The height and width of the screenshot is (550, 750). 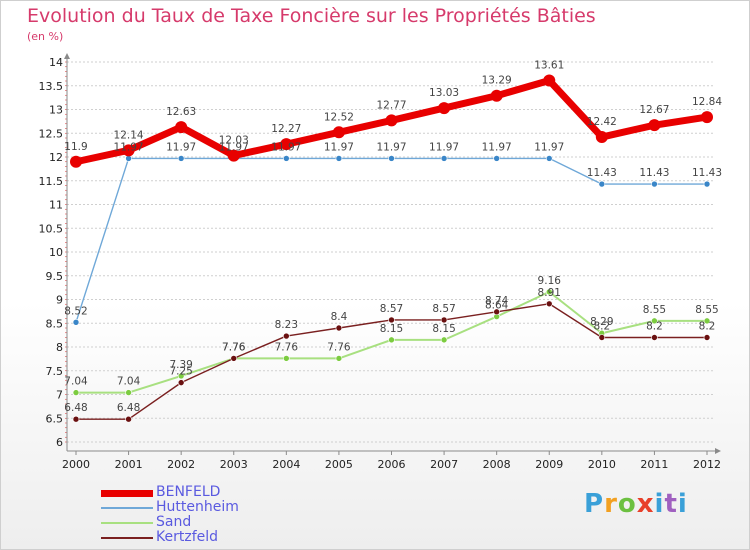 I want to click on y-tick-label: 9, so click(x=59, y=300).